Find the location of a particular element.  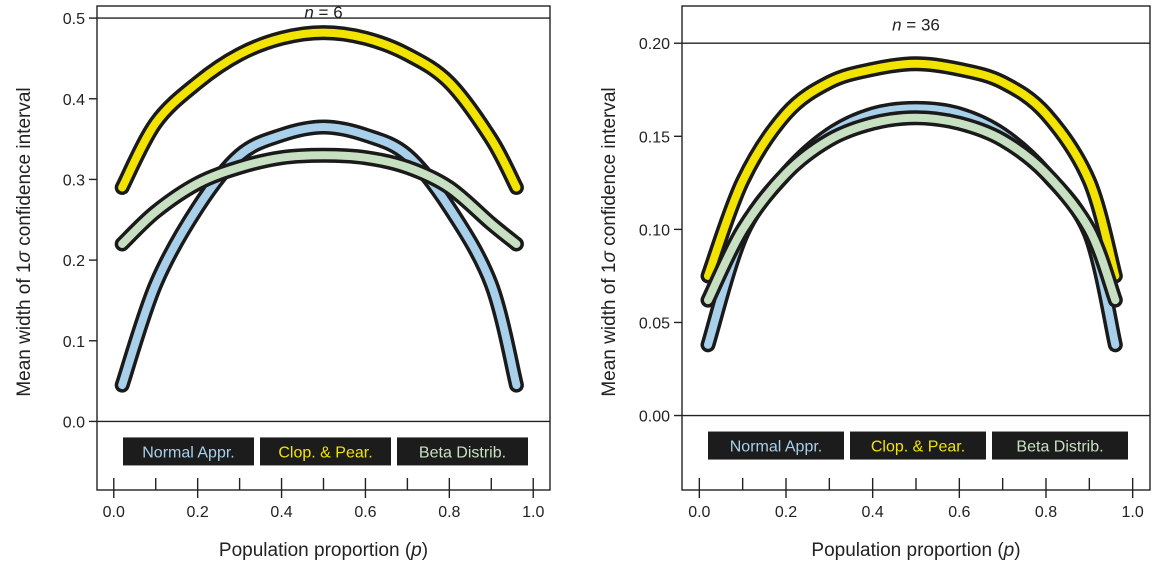

panel-title: n = 6 is located at coordinates (323, 12).